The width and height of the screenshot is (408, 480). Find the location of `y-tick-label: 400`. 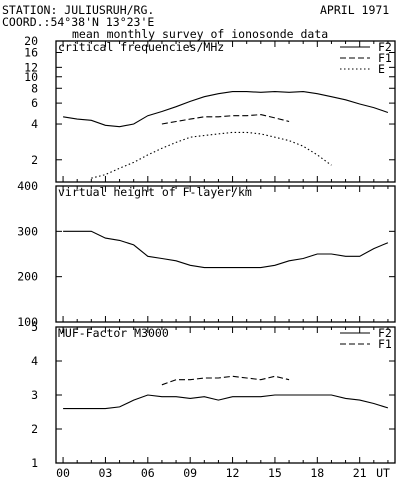

y-tick-label: 400 is located at coordinates (27, 186).